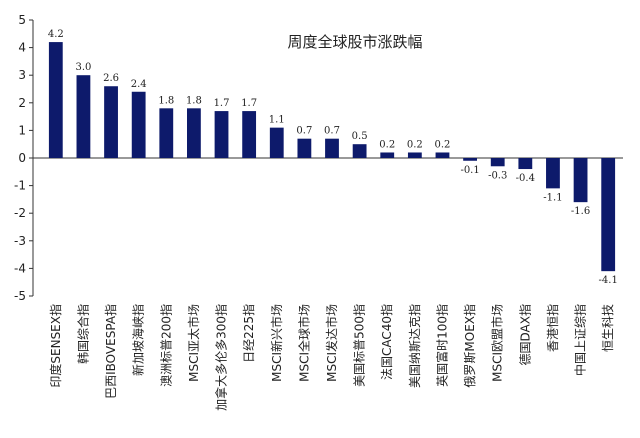 The image size is (640, 438). What do you see at coordinates (56, 34) in the screenshot?
I see `data-label: 4.2` at bounding box center [56, 34].